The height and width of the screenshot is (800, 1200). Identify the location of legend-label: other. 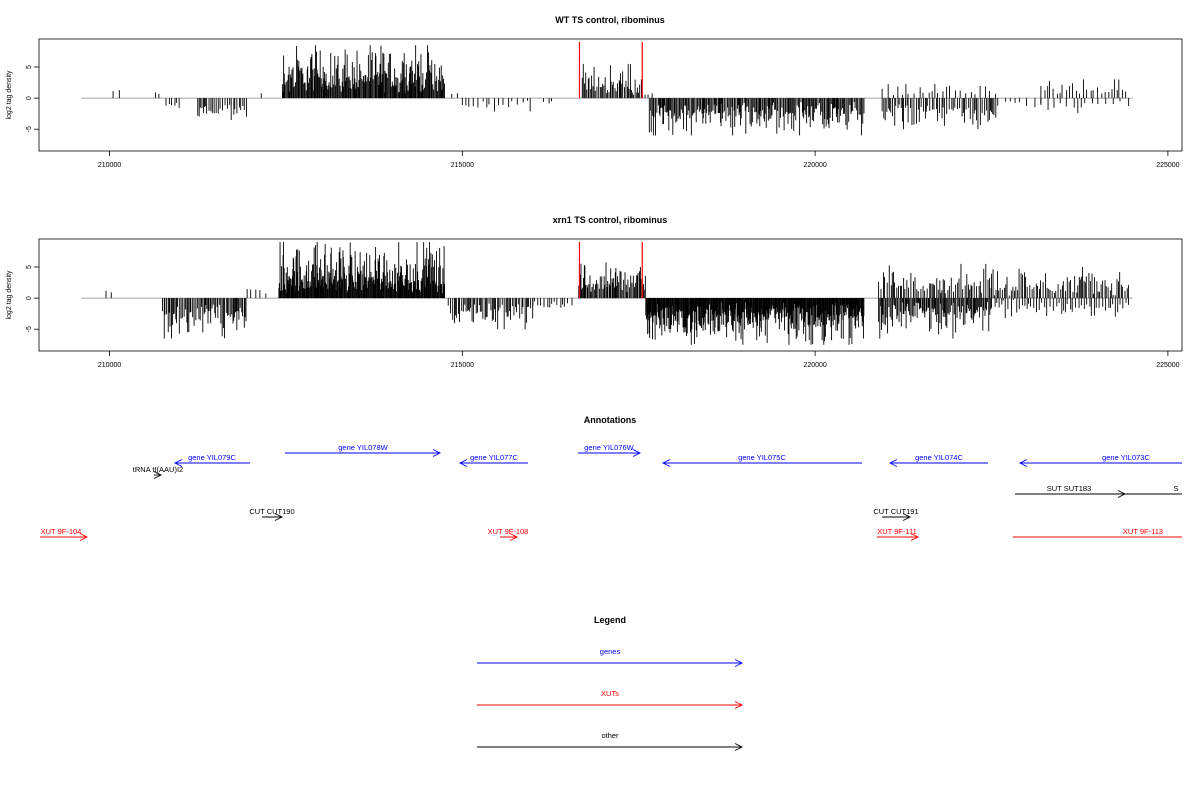
(610, 735).